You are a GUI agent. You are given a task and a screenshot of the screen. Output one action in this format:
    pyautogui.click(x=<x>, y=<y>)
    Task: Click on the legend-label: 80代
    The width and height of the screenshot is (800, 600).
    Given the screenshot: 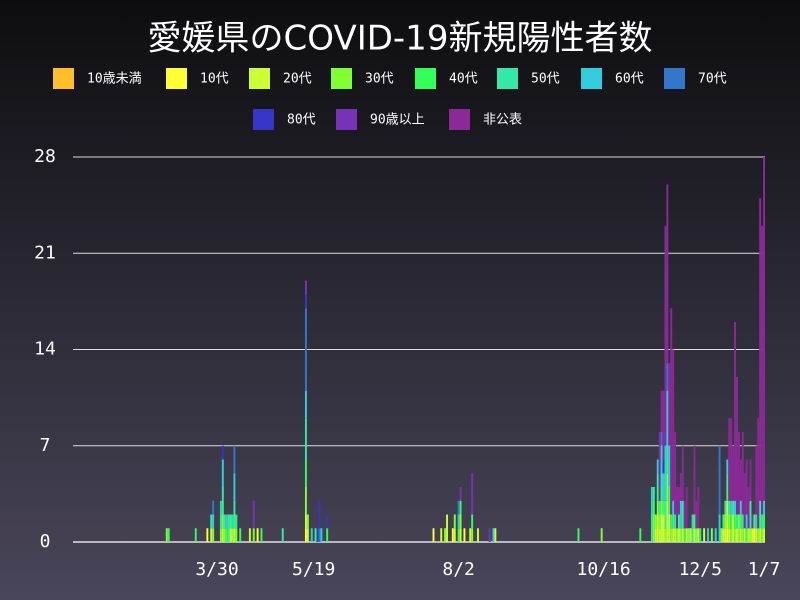 What is the action you would take?
    pyautogui.click(x=301, y=120)
    